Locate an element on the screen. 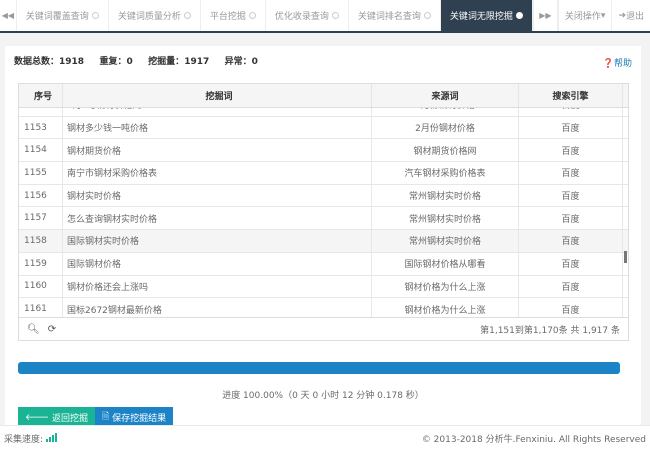 The width and height of the screenshot is (650, 451). back-to-mining-button: 🡐 返回挖掘 is located at coordinates (57, 417).